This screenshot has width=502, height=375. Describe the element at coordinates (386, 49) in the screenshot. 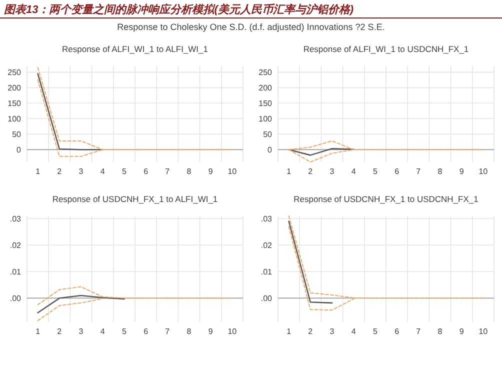

I see `chart-title: Response of ALFI_WI_1 to USDCNH_FX_1` at that location.